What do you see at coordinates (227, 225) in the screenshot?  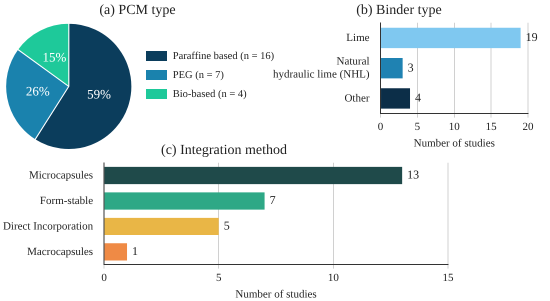 I see `data-label: 5` at bounding box center [227, 225].